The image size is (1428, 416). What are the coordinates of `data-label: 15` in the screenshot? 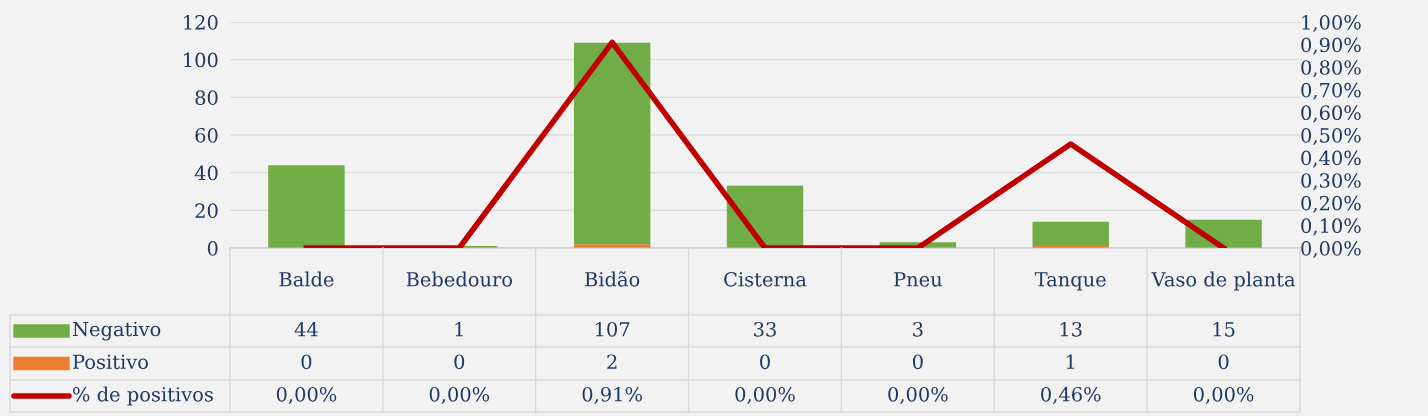 It's located at (1224, 329).